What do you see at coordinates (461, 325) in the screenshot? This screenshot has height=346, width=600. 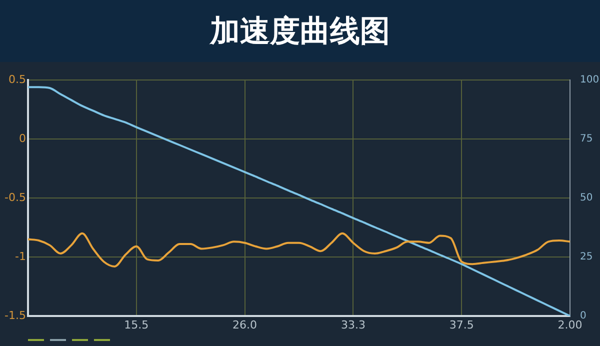 I see `x-tick-label: 37.5` at bounding box center [461, 325].